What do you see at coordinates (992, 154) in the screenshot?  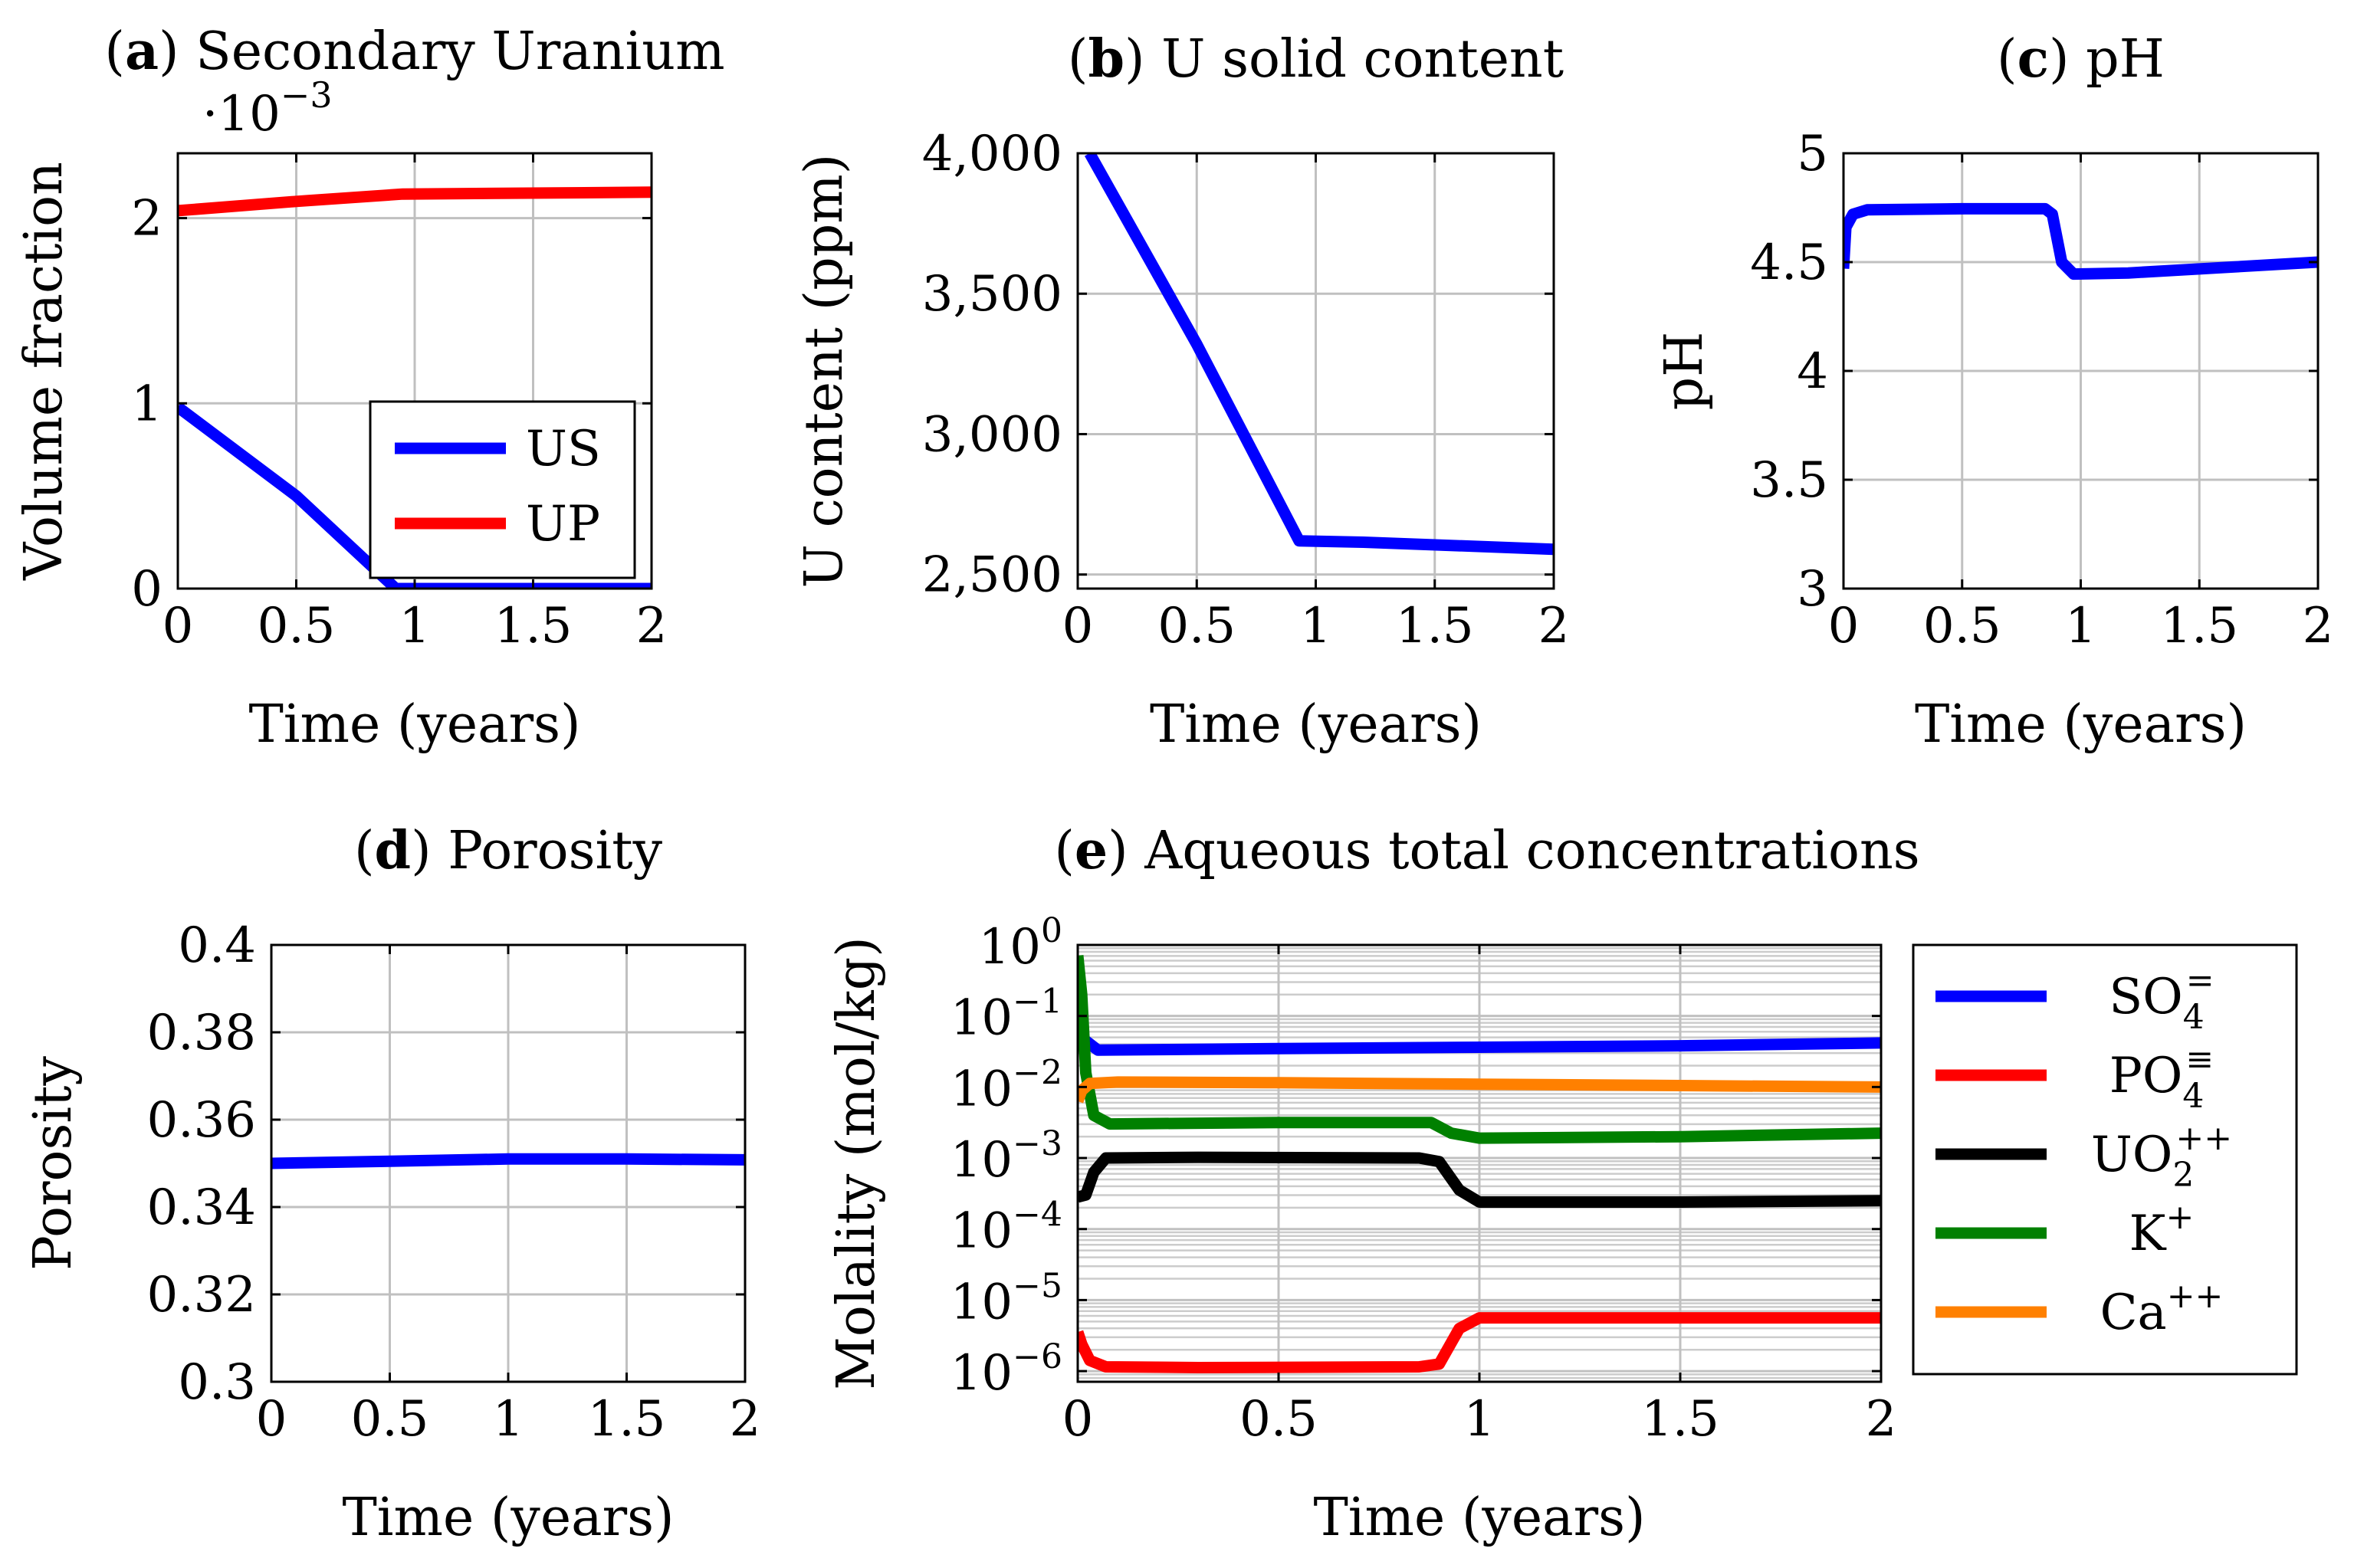 I see `y-tick-label: 4,000` at bounding box center [992, 154].